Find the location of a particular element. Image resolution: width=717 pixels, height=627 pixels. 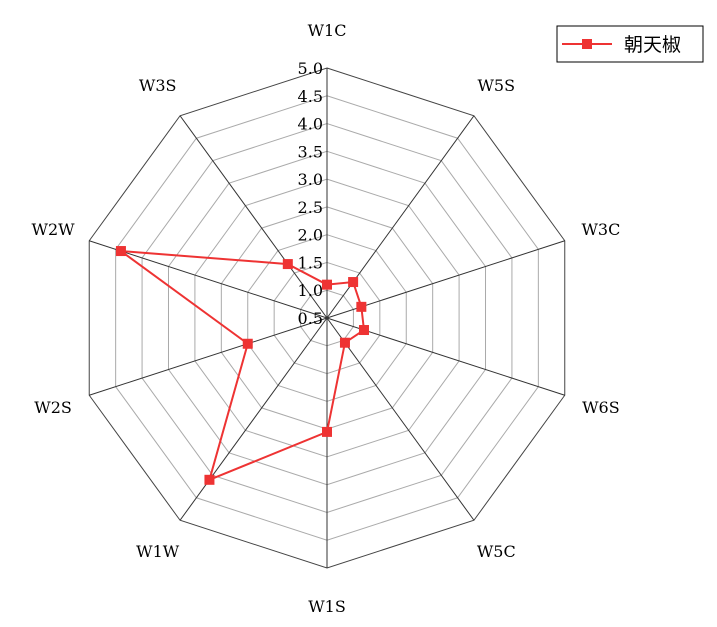

legend-label: 朝天椒 is located at coordinates (652, 45).